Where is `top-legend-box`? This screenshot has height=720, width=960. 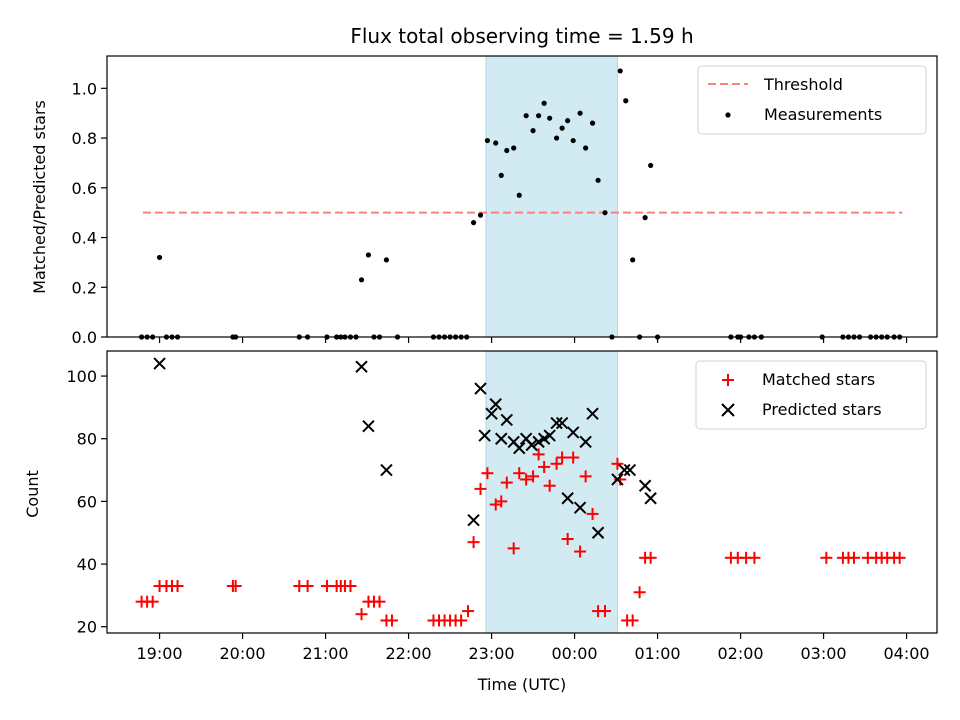 top-legend-box is located at coordinates (812, 100).